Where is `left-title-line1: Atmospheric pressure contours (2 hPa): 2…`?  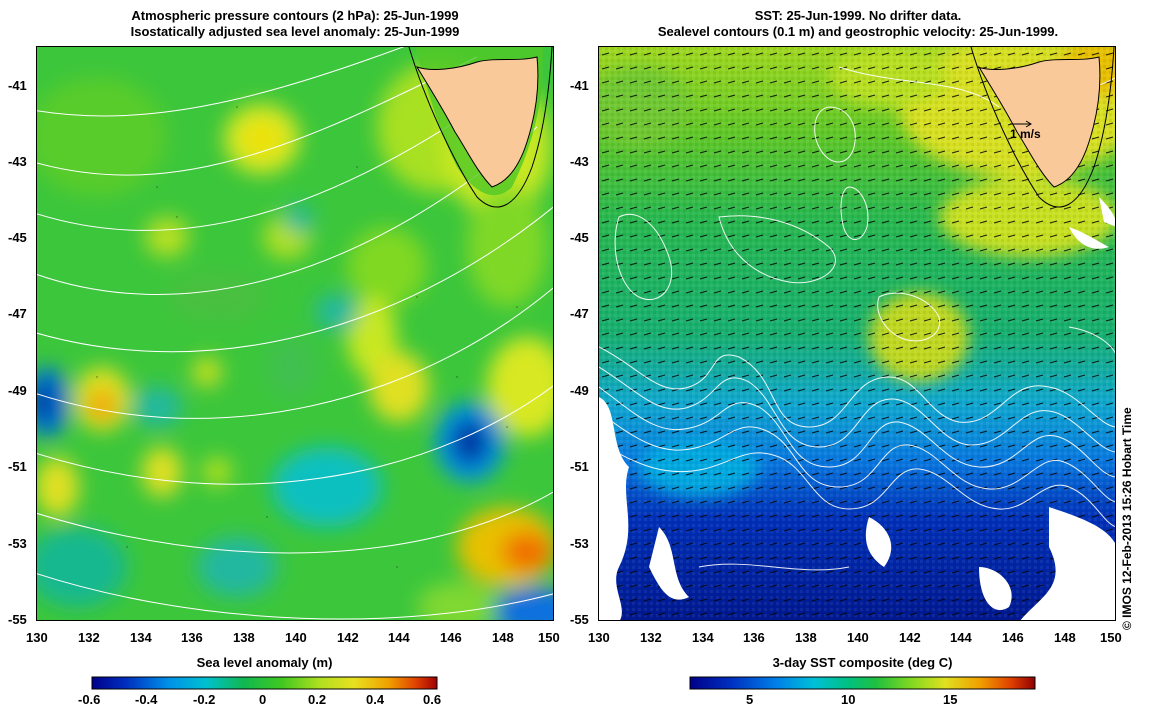
left-title-line1: Atmospheric pressure contours (2 hPa): 2… is located at coordinates (295, 15).